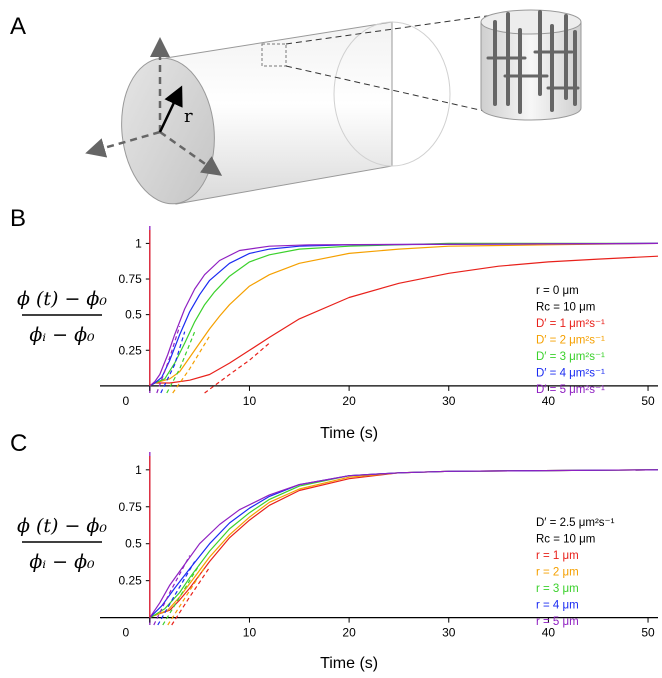 The height and width of the screenshot is (678, 662). I want to click on legend-entry: D′ = 1 μm²s⁻¹, so click(570, 324).